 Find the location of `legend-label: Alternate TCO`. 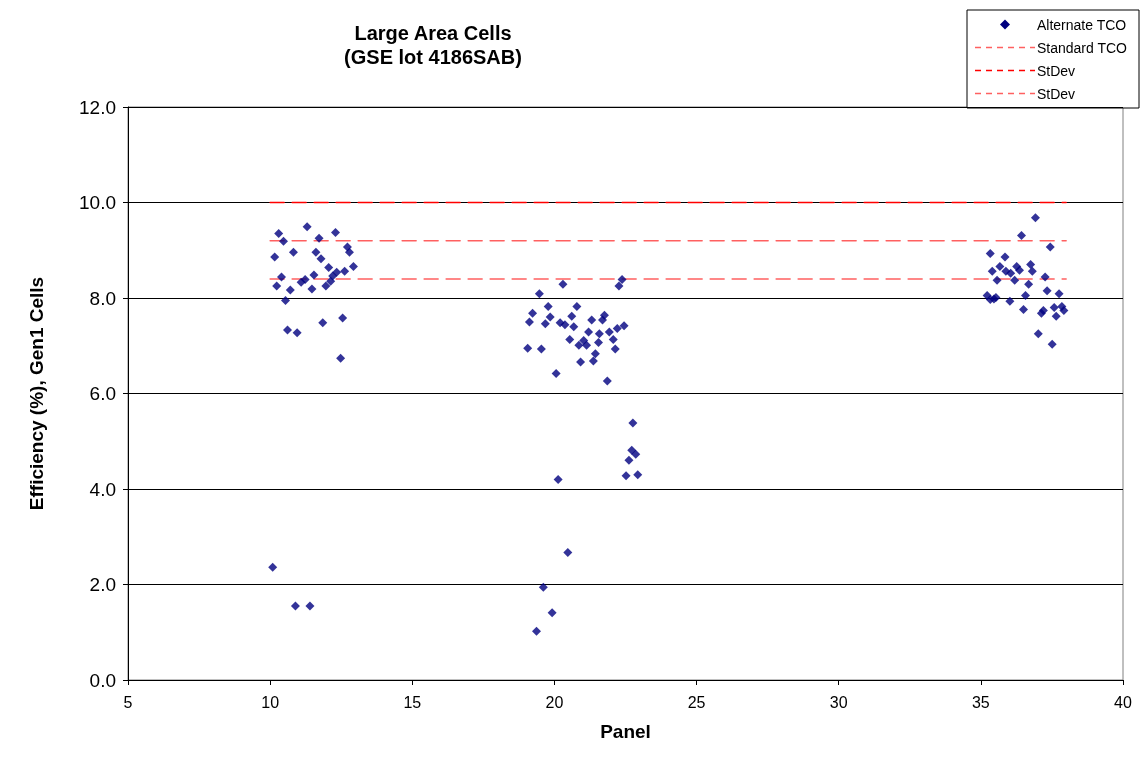

legend-label: Alternate TCO is located at coordinates (1082, 24).